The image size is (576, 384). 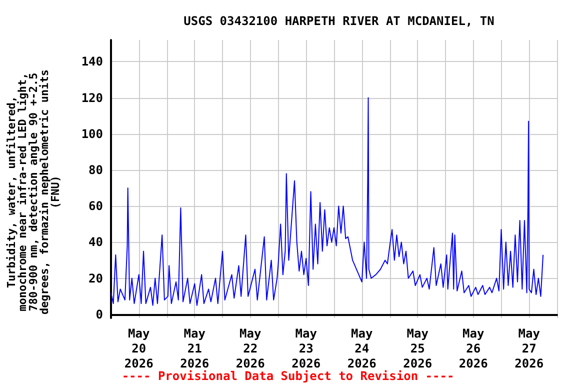 I want to click on y-tick-label: 120, so click(x=92, y=97).